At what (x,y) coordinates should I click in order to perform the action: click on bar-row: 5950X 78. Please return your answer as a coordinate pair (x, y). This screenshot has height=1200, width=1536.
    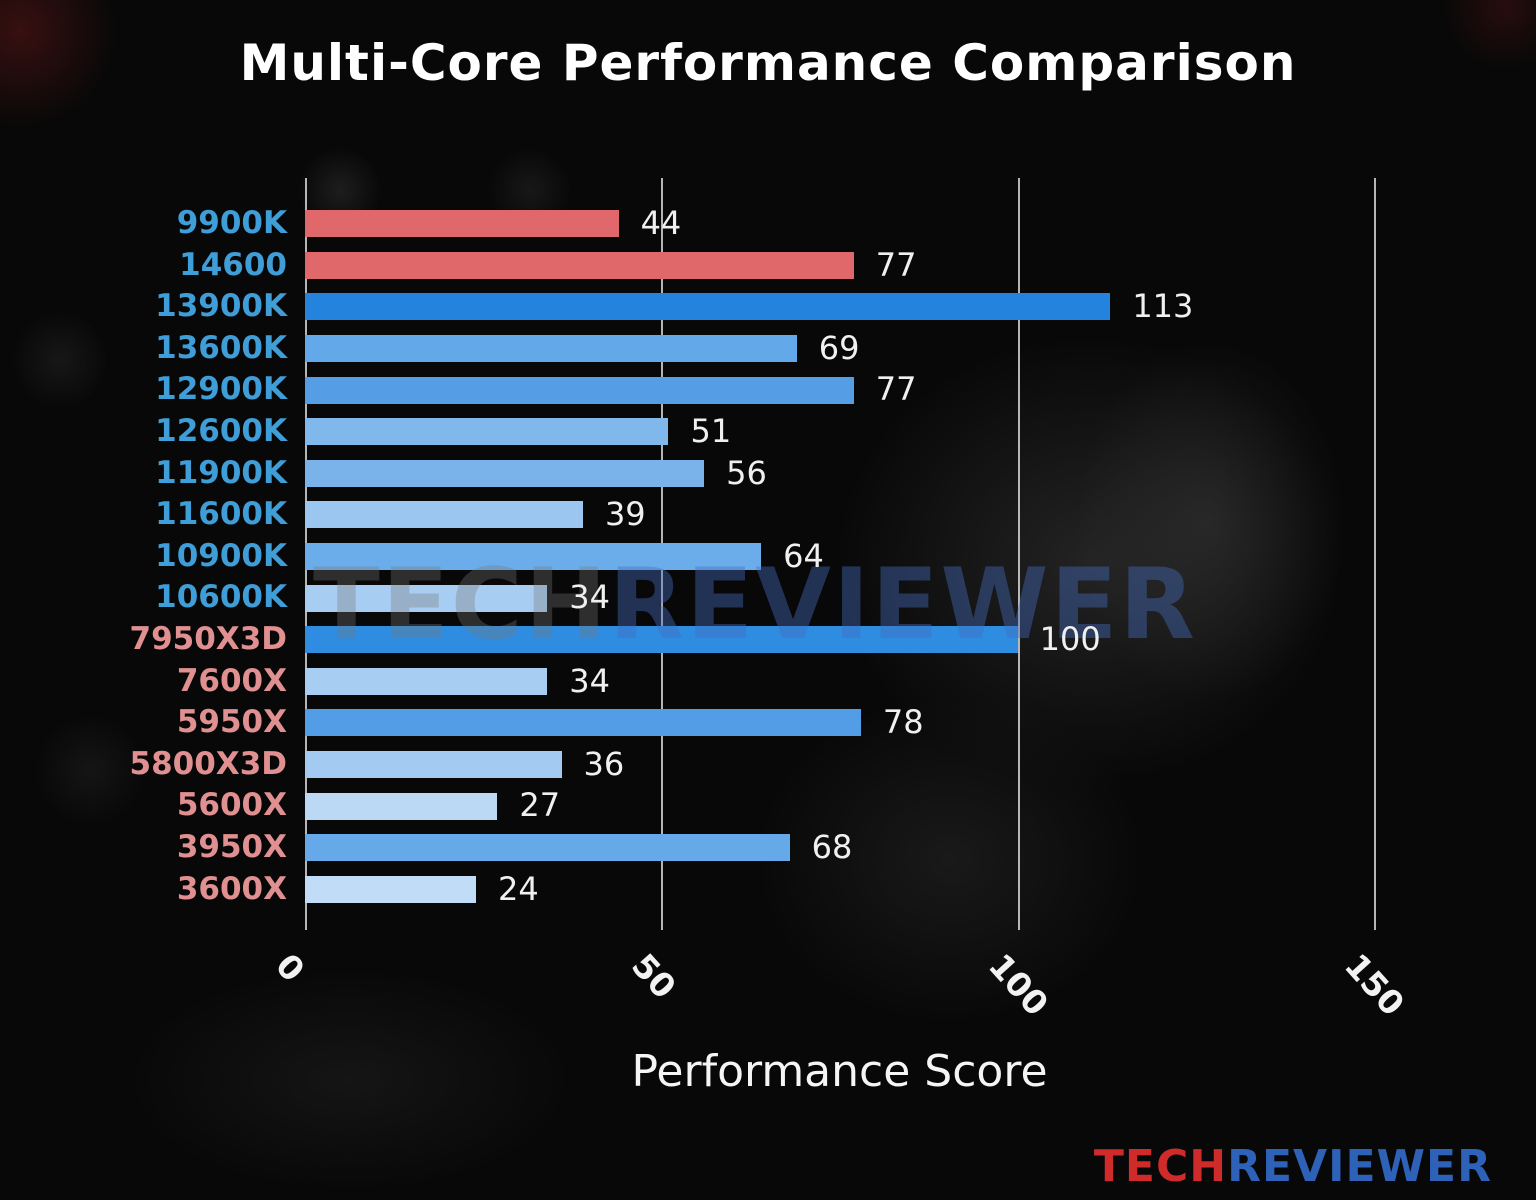
    Looking at the image, I should click on (833, 723).